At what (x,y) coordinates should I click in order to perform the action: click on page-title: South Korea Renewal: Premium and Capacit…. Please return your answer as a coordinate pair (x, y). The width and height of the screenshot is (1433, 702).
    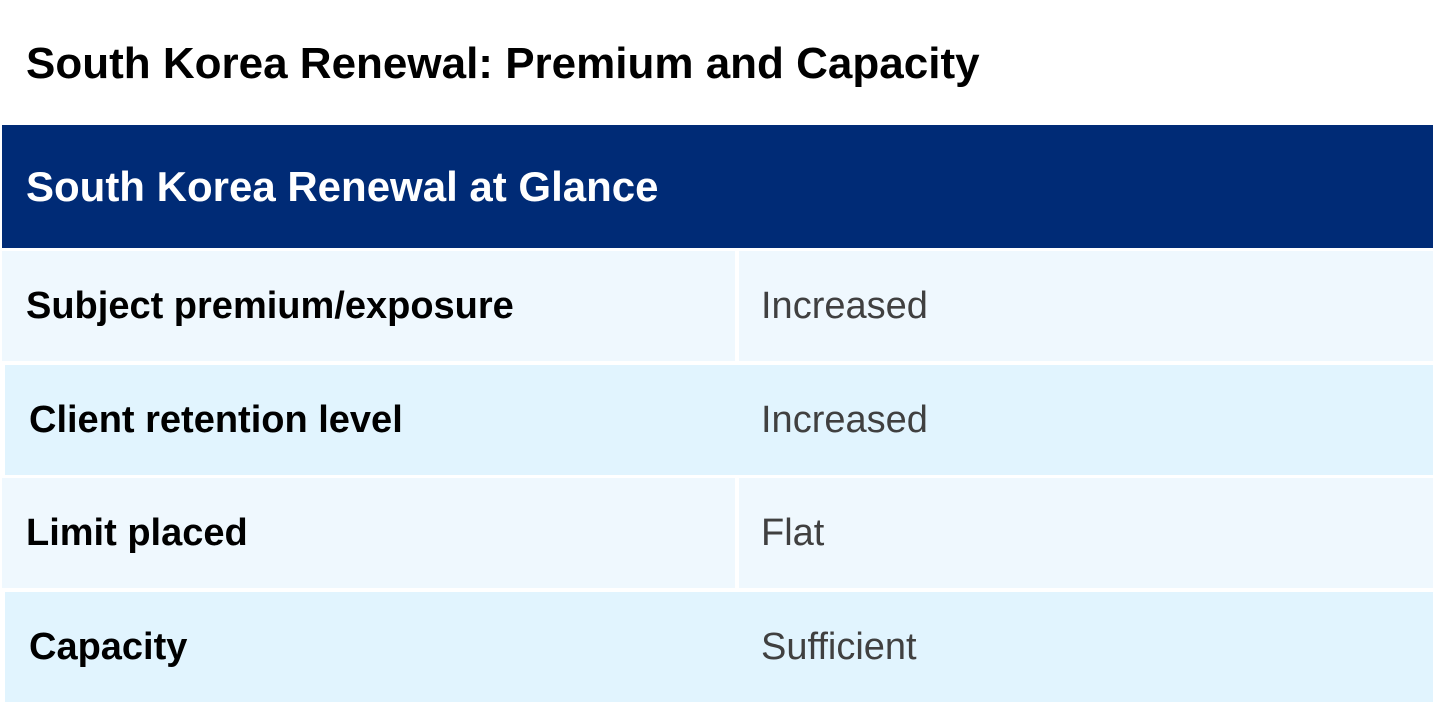
    Looking at the image, I should click on (503, 63).